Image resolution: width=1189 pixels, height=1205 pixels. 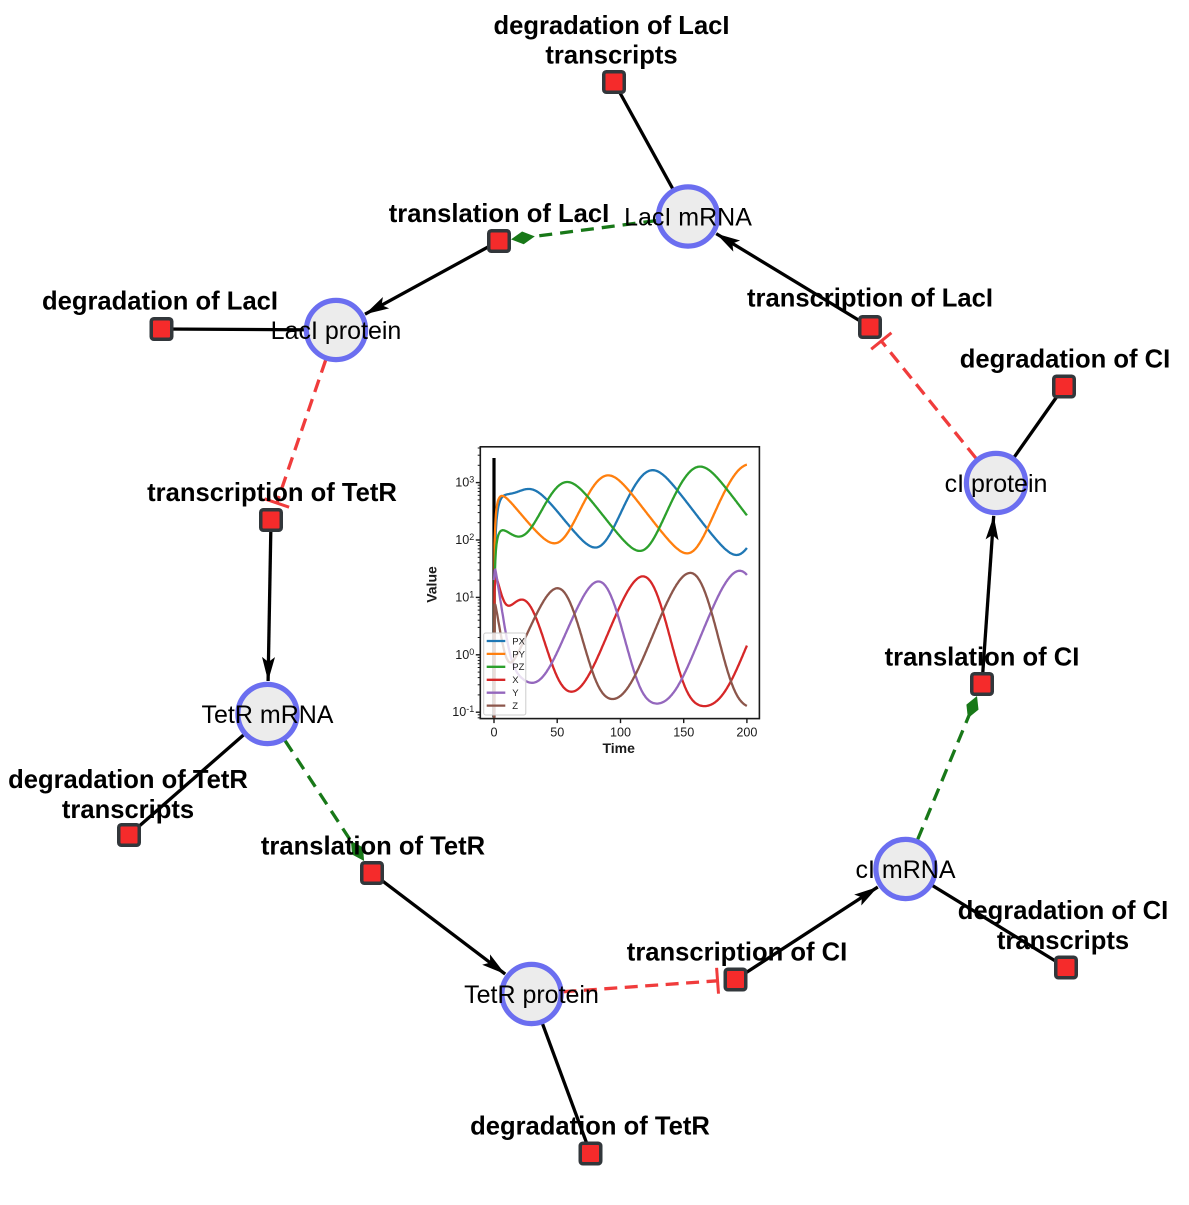 I want to click on svg-text: 150, so click(x=683, y=733).